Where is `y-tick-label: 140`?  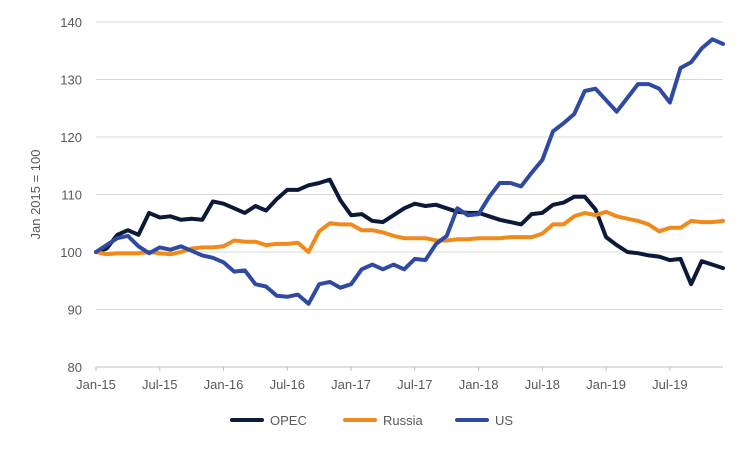
y-tick-label: 140 is located at coordinates (71, 22).